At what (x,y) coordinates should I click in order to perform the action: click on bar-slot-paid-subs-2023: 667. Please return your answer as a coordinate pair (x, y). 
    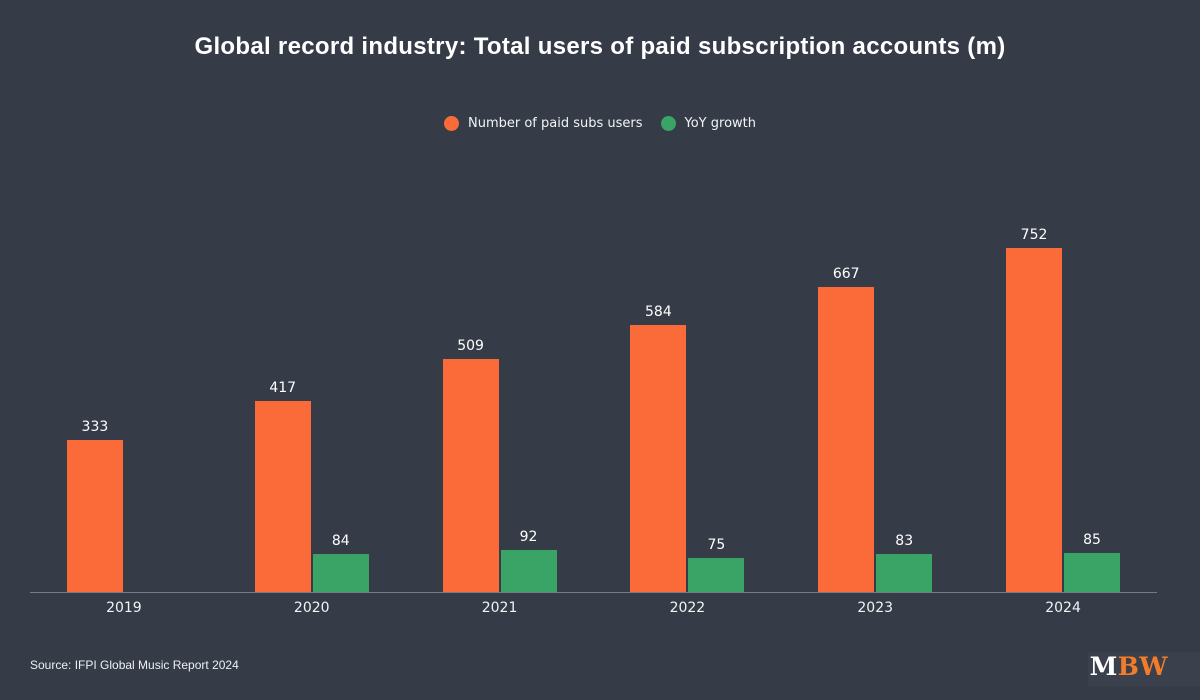
    Looking at the image, I should click on (846, 429).